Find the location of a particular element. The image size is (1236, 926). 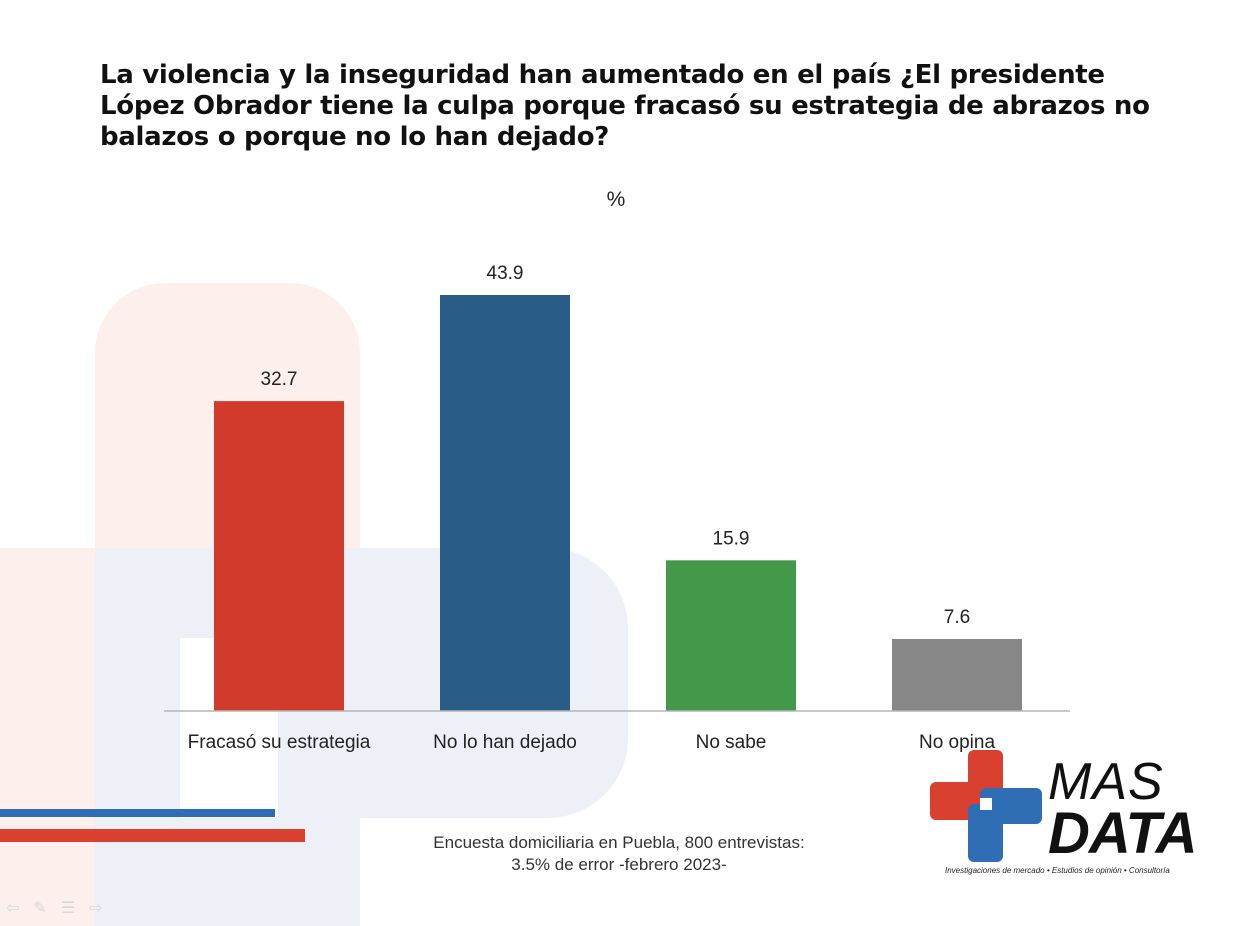

menu-icon: ☰ is located at coordinates (75, 908).